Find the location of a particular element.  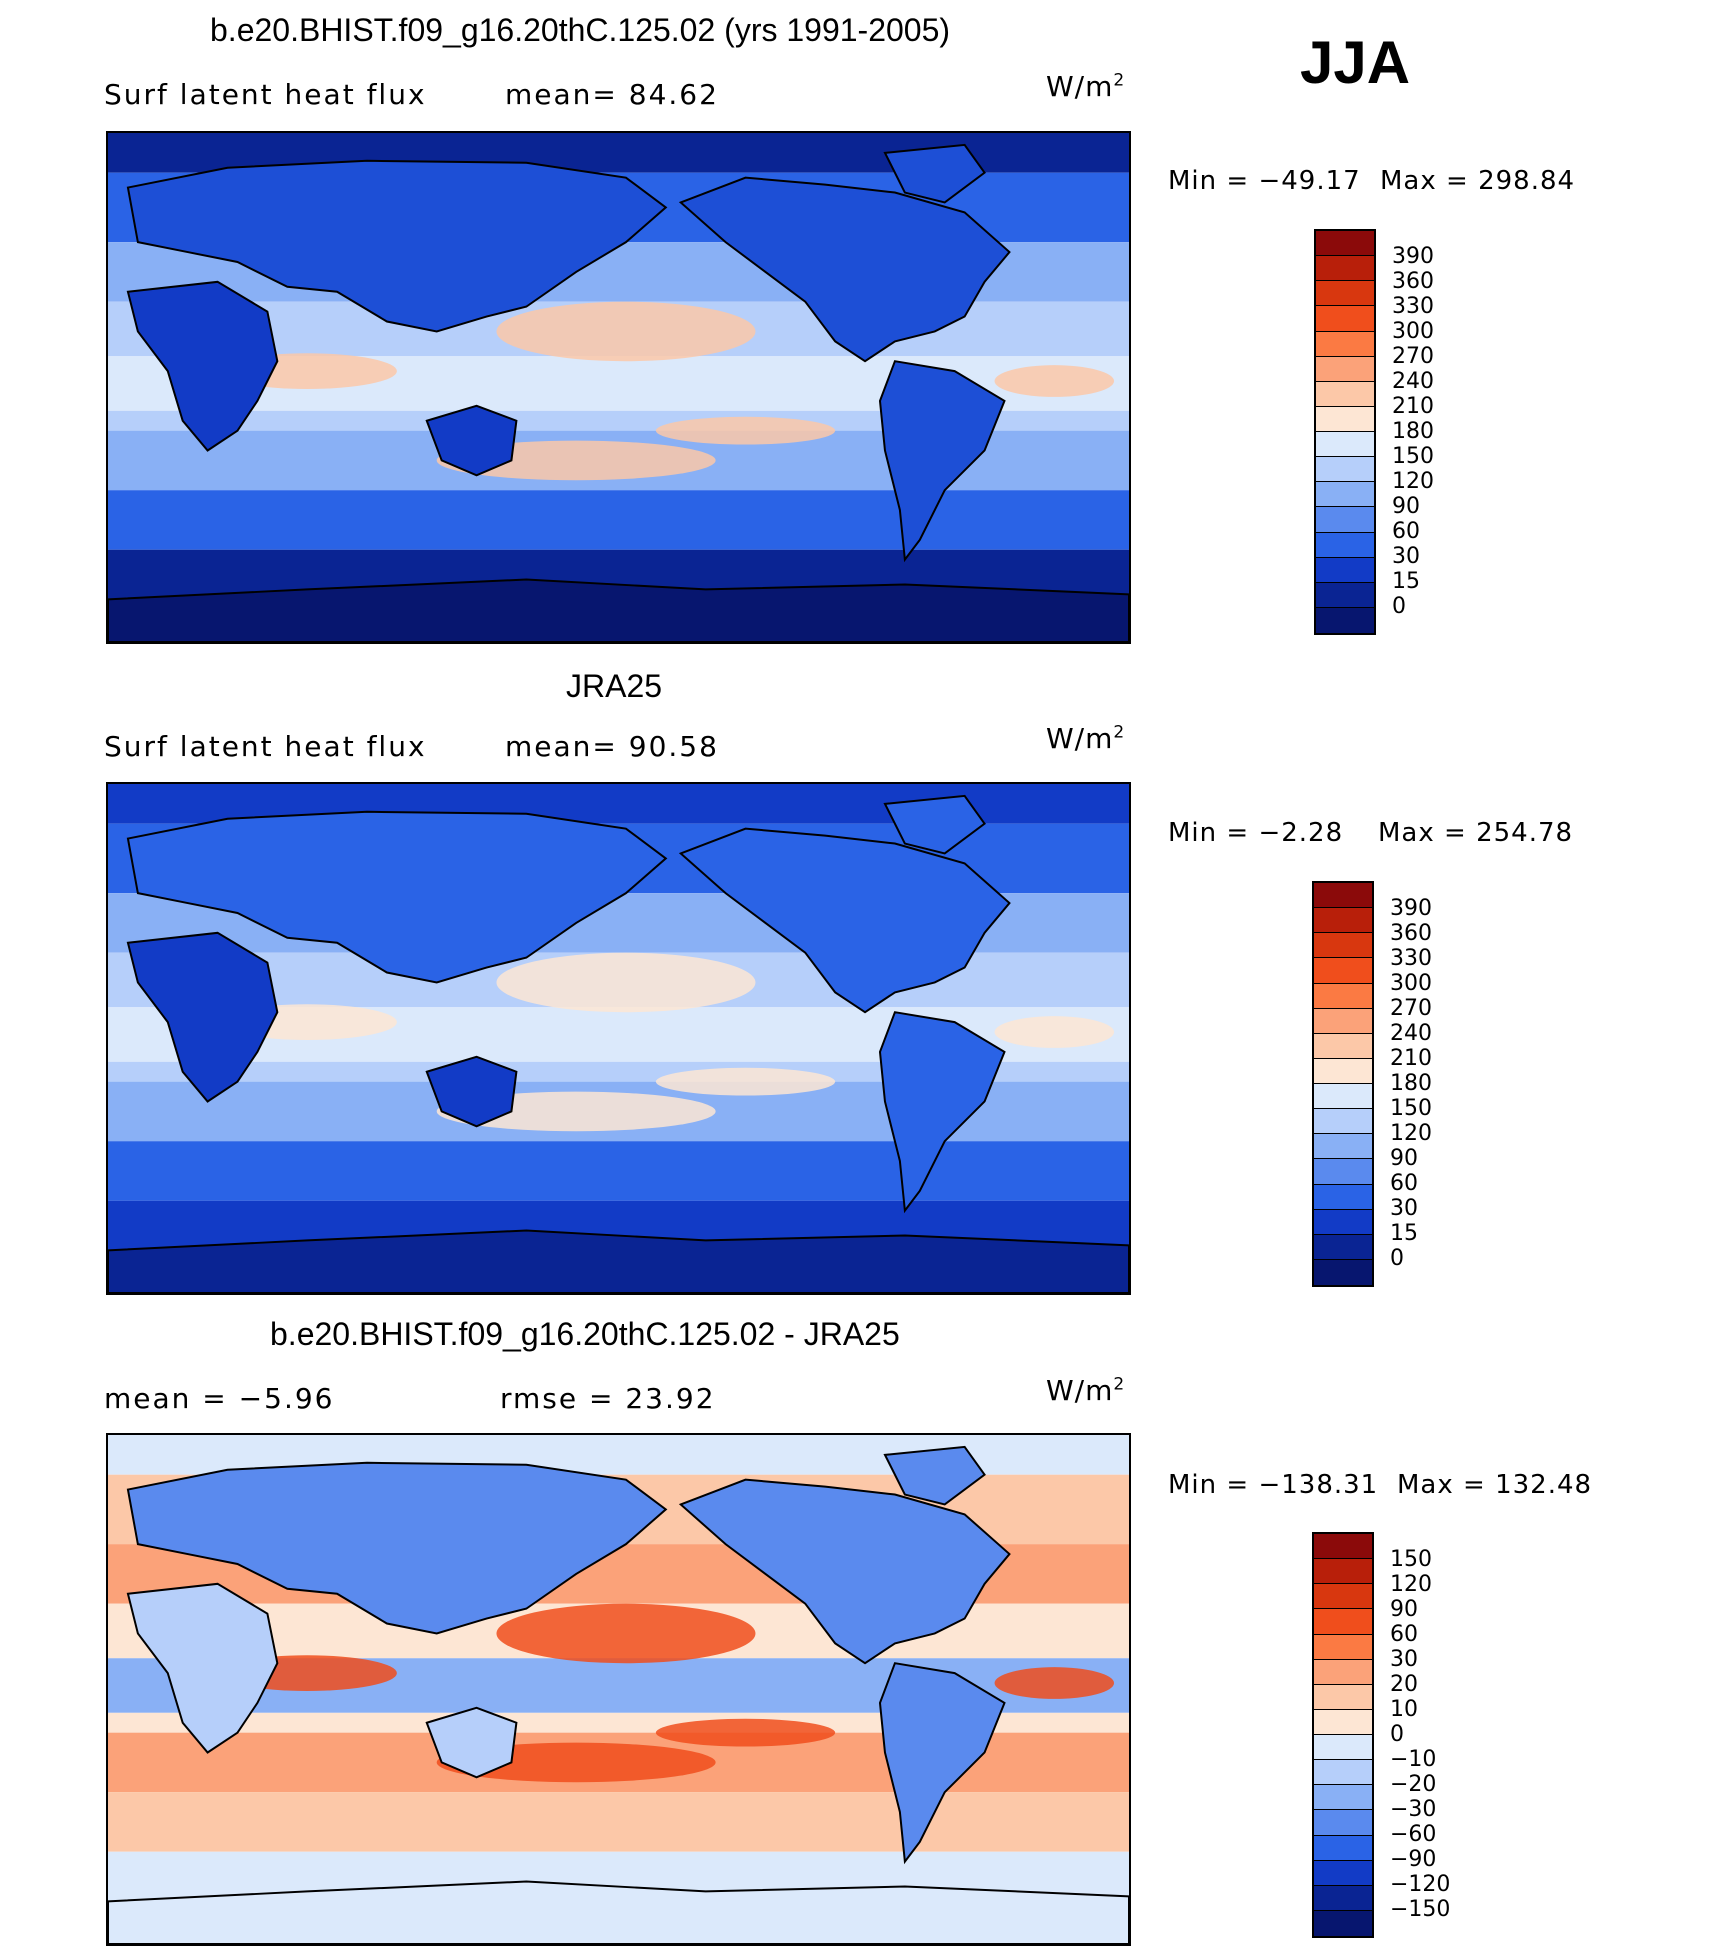

panel-1-colorbar-labels: 390 360 330 300 270 240 210 180 150 120 90 60 30 15 0 is located at coordinates (1413, 431).